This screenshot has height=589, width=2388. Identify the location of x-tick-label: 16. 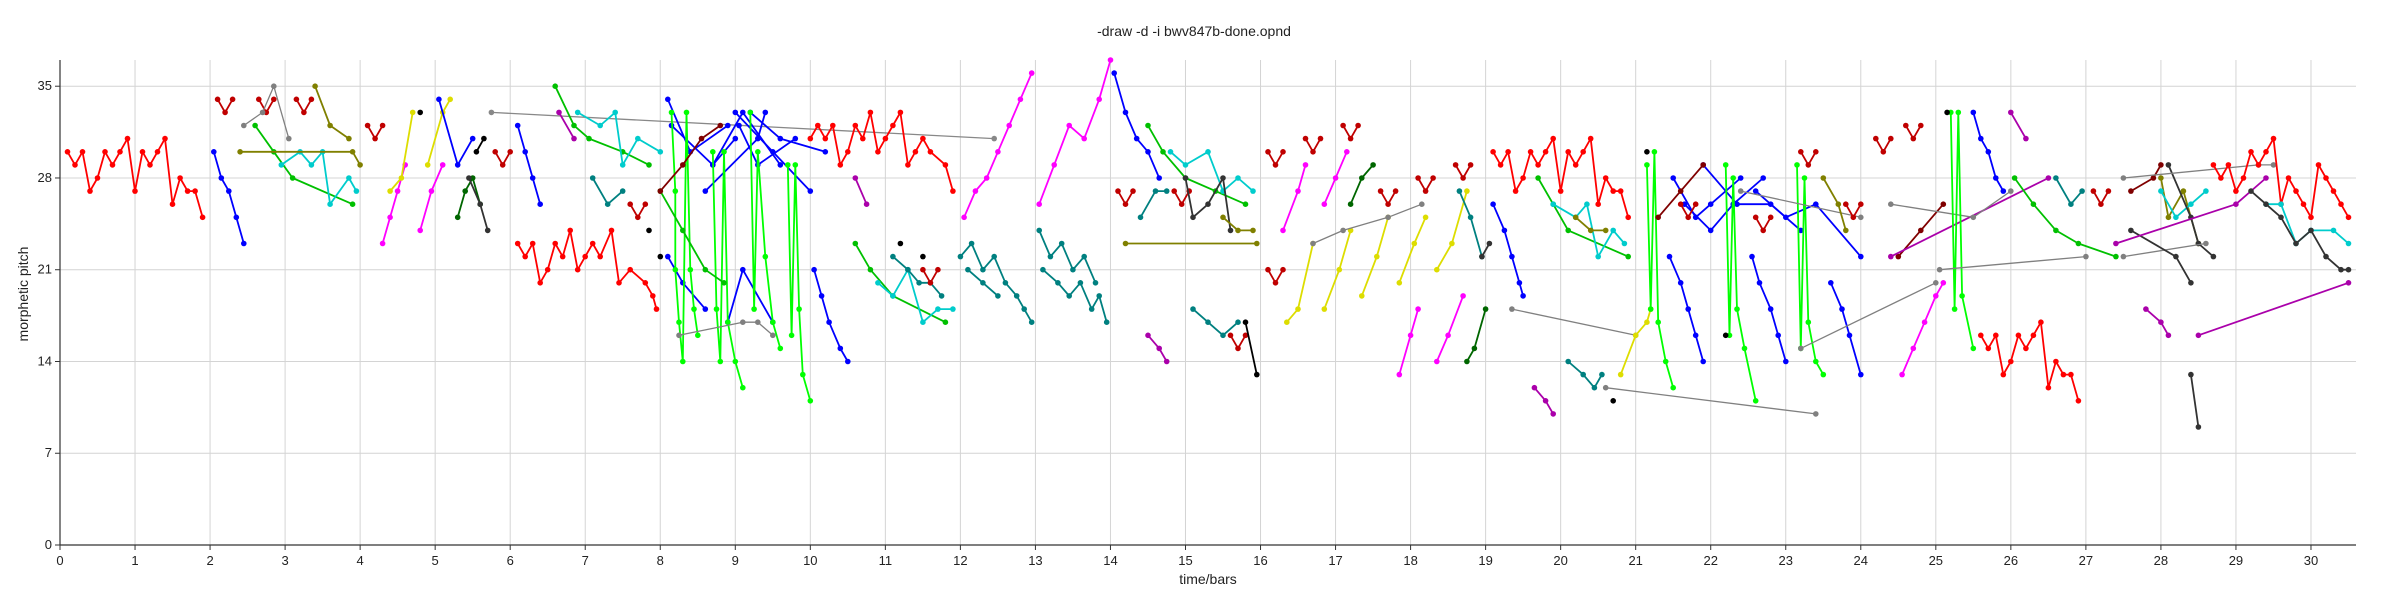
(1260, 560).